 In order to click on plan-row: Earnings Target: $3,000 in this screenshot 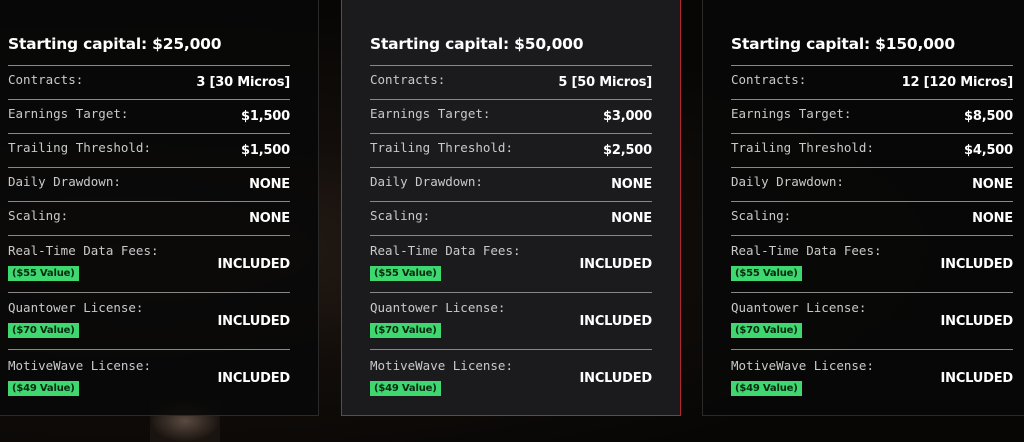, I will do `click(511, 117)`.